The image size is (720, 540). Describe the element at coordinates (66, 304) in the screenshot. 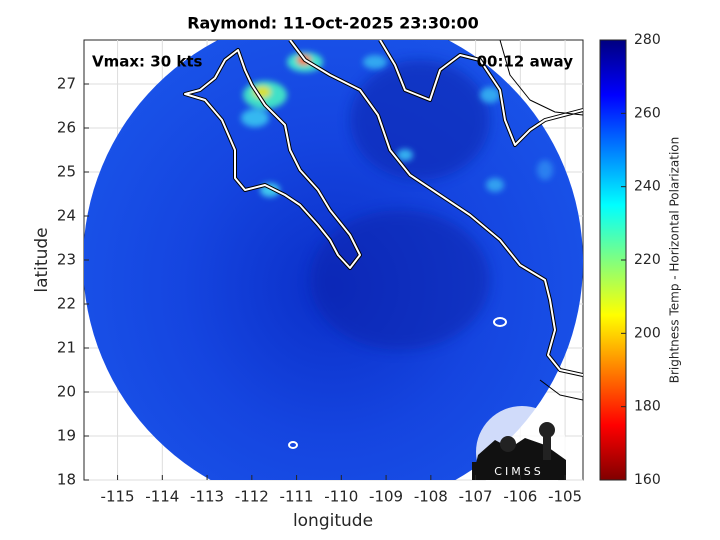

I see `y-tick-label: 22` at that location.